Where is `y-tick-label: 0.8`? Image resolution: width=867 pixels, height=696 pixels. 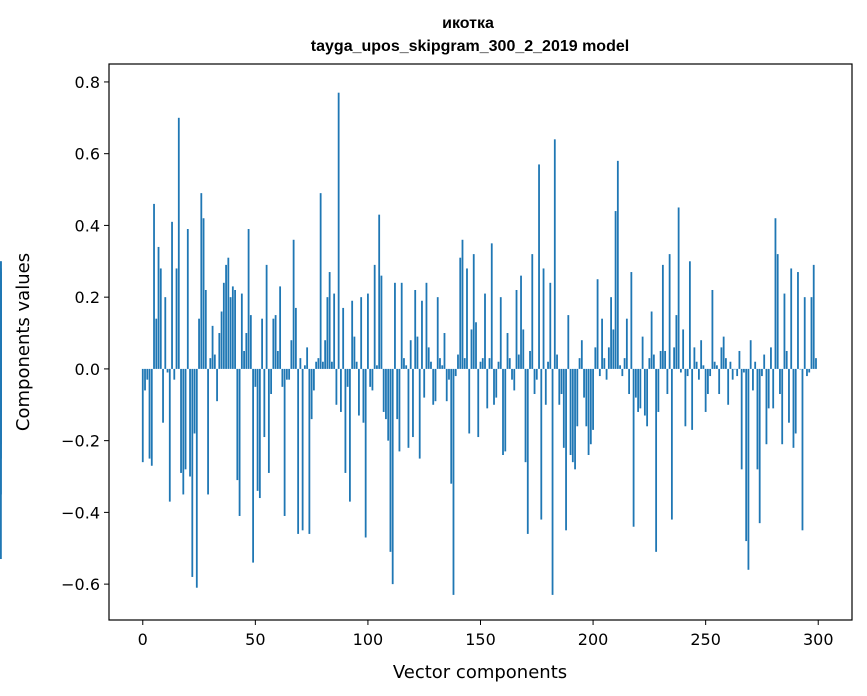 y-tick-label: 0.8 is located at coordinates (87, 82).